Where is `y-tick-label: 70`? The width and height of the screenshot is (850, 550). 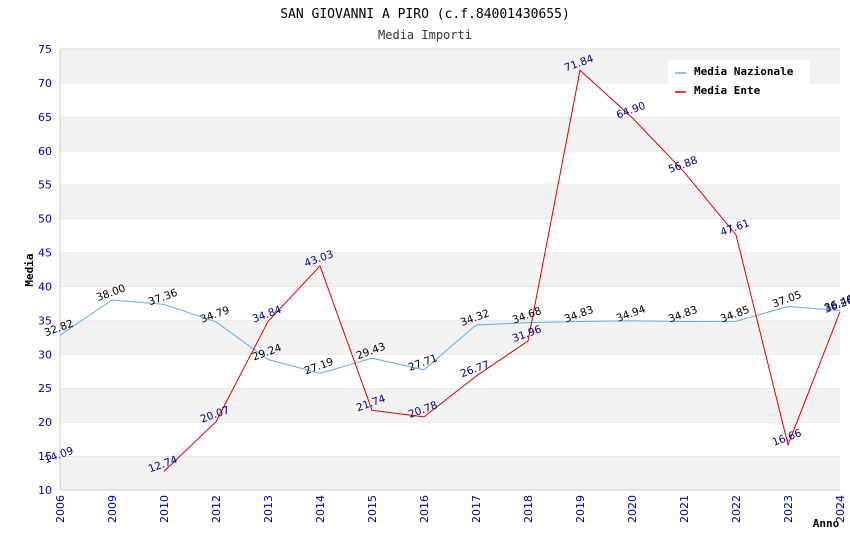
y-tick-label: 70 is located at coordinates (45, 83).